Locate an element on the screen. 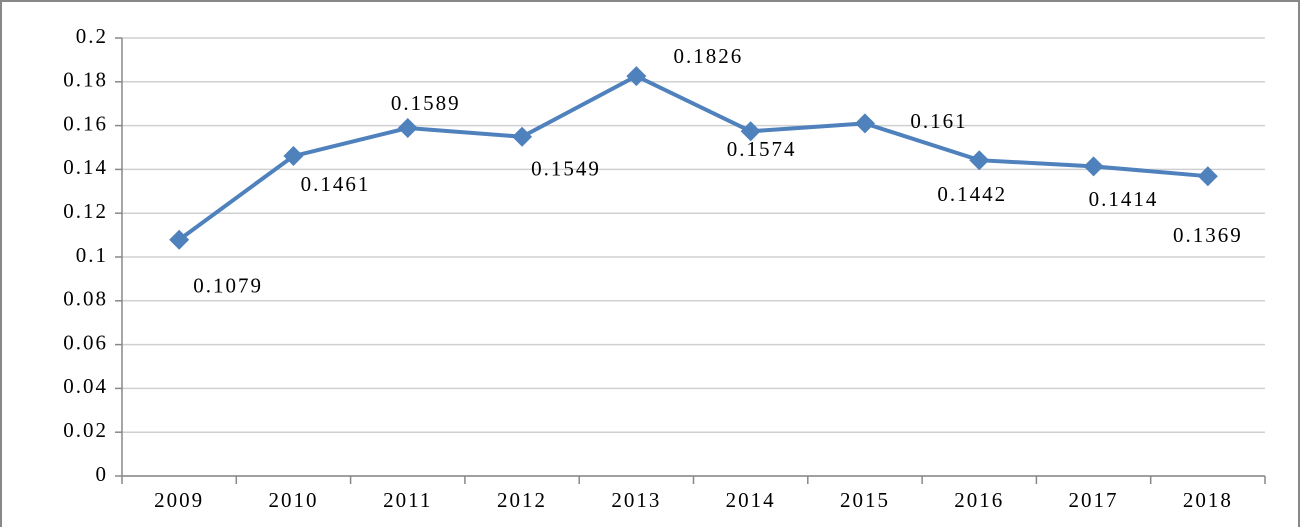  x-tick-label: 2018 is located at coordinates (1208, 500).